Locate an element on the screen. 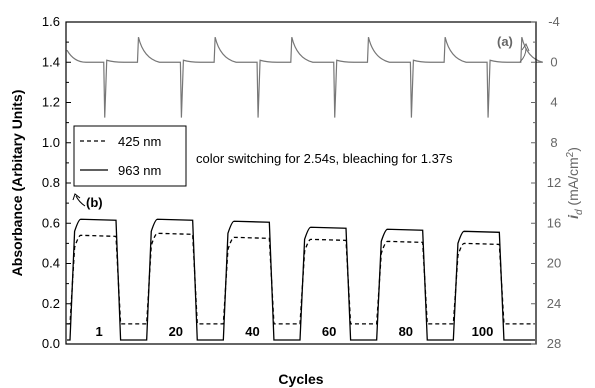 This screenshot has height=388, width=595. legend-box is located at coordinates (130, 156).